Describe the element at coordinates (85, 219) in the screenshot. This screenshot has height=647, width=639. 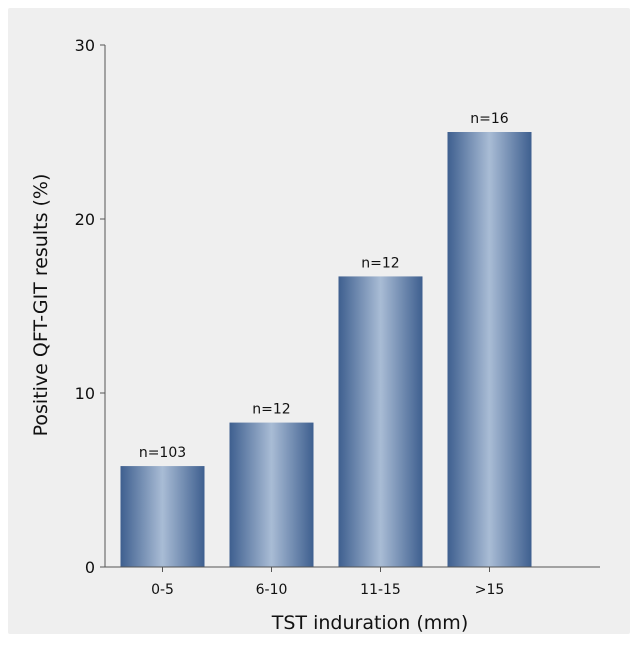
I see `y-tick-label: 20` at that location.